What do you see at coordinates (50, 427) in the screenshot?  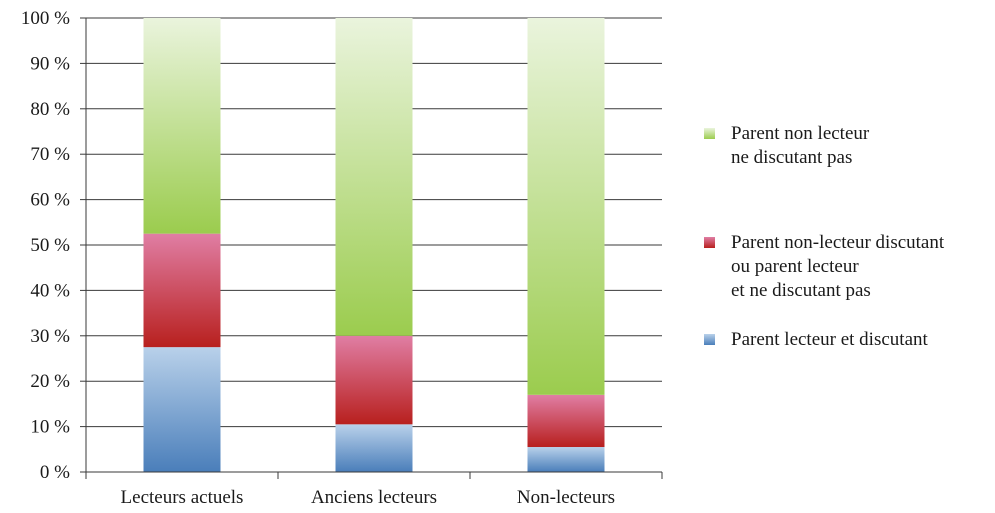 I see `y-tick-label: 10 %` at bounding box center [50, 427].